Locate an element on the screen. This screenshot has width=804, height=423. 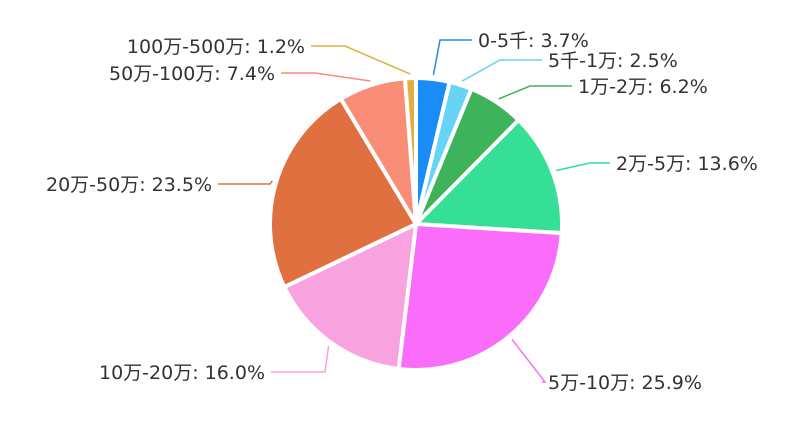
data-label-3: 2万-5万: 13.6% is located at coordinates (687, 164).